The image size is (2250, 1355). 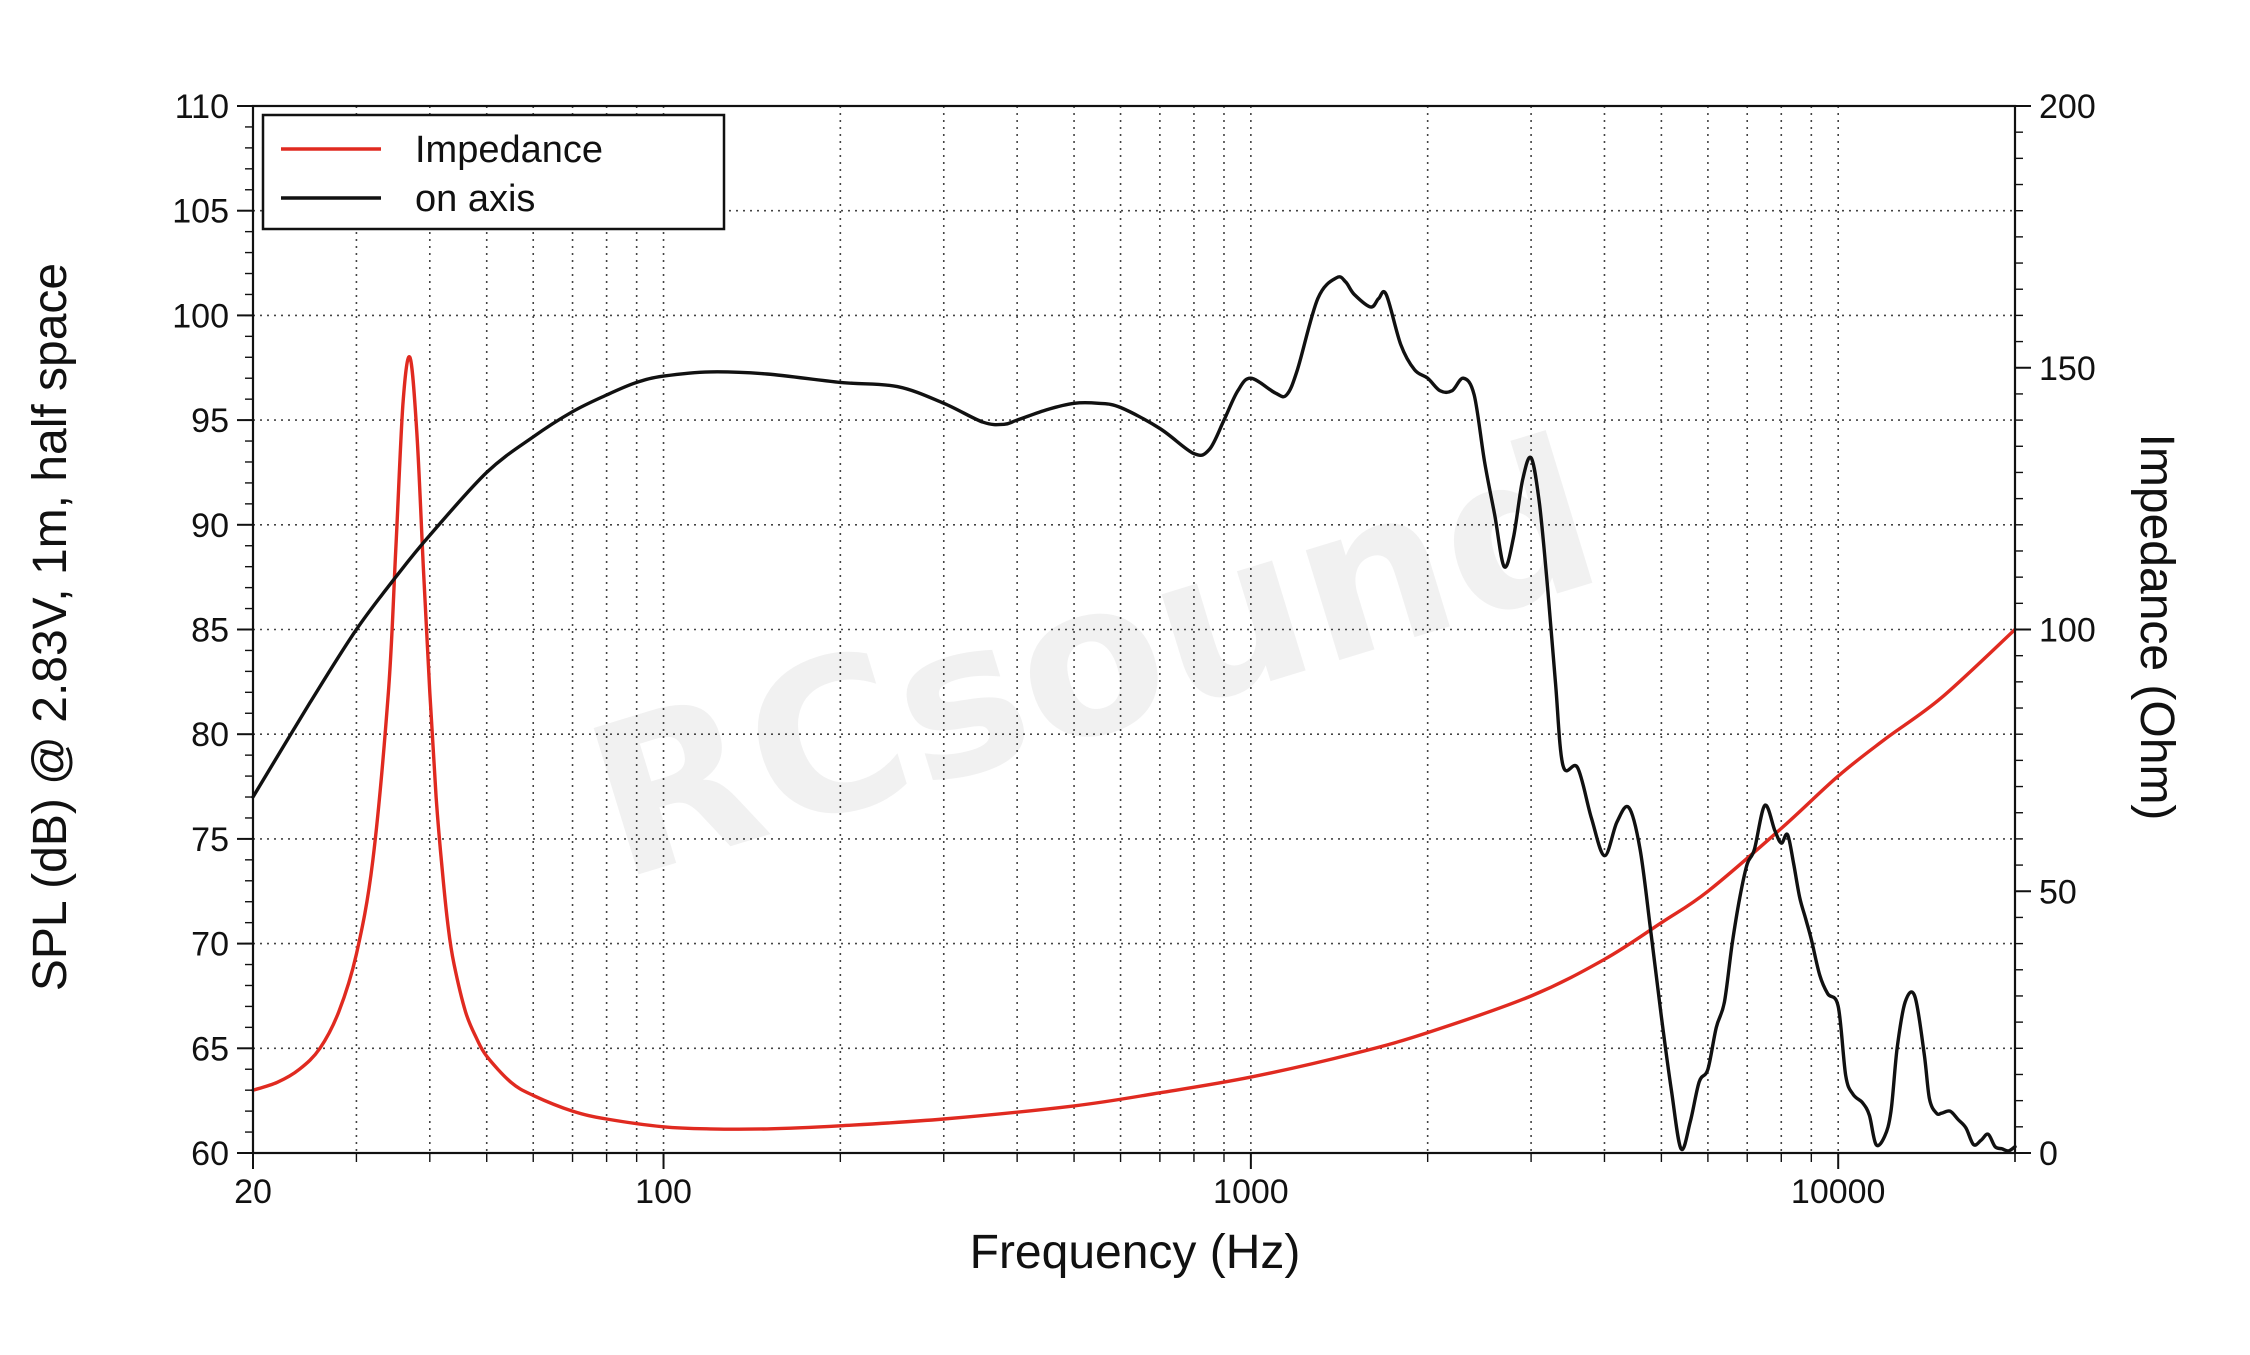 I want to click on y-tick-label: 100, so click(x=200, y=316).